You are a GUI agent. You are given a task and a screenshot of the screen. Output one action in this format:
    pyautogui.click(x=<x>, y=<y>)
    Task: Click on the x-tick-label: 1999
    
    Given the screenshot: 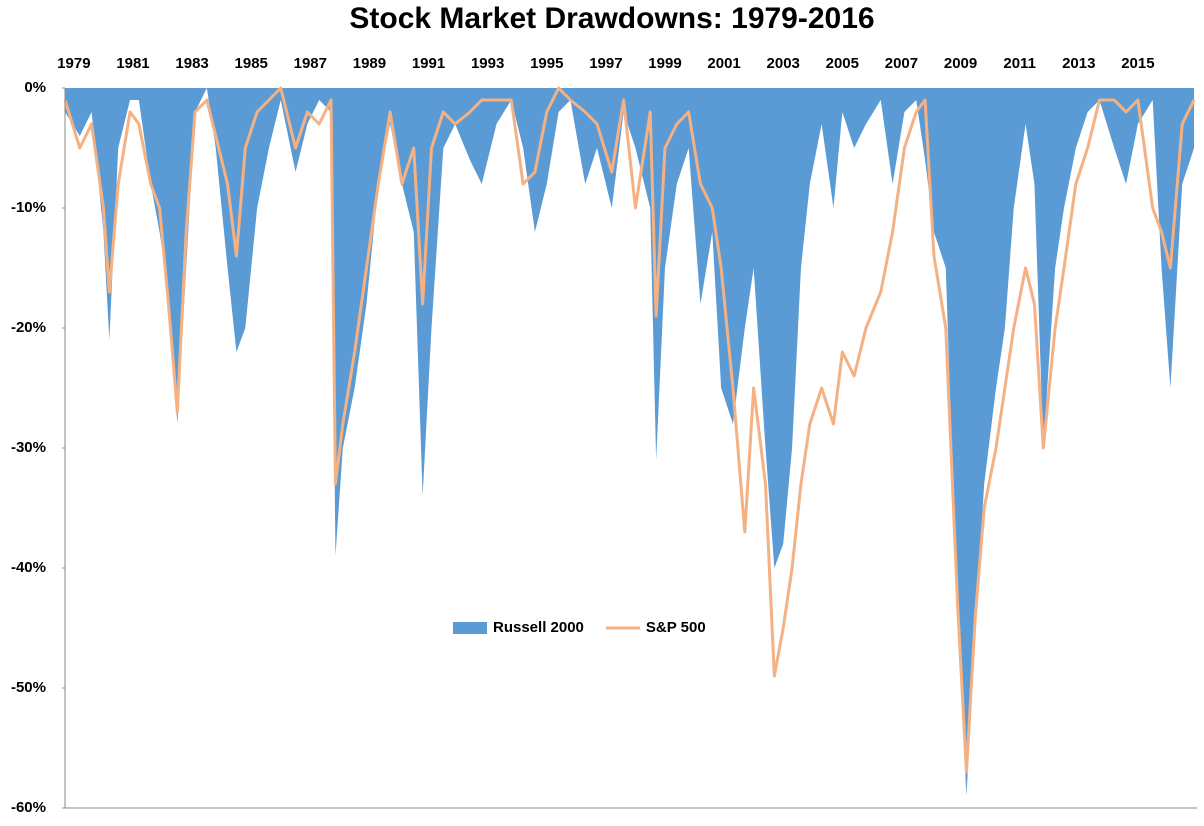 What is the action you would take?
    pyautogui.click(x=664, y=63)
    